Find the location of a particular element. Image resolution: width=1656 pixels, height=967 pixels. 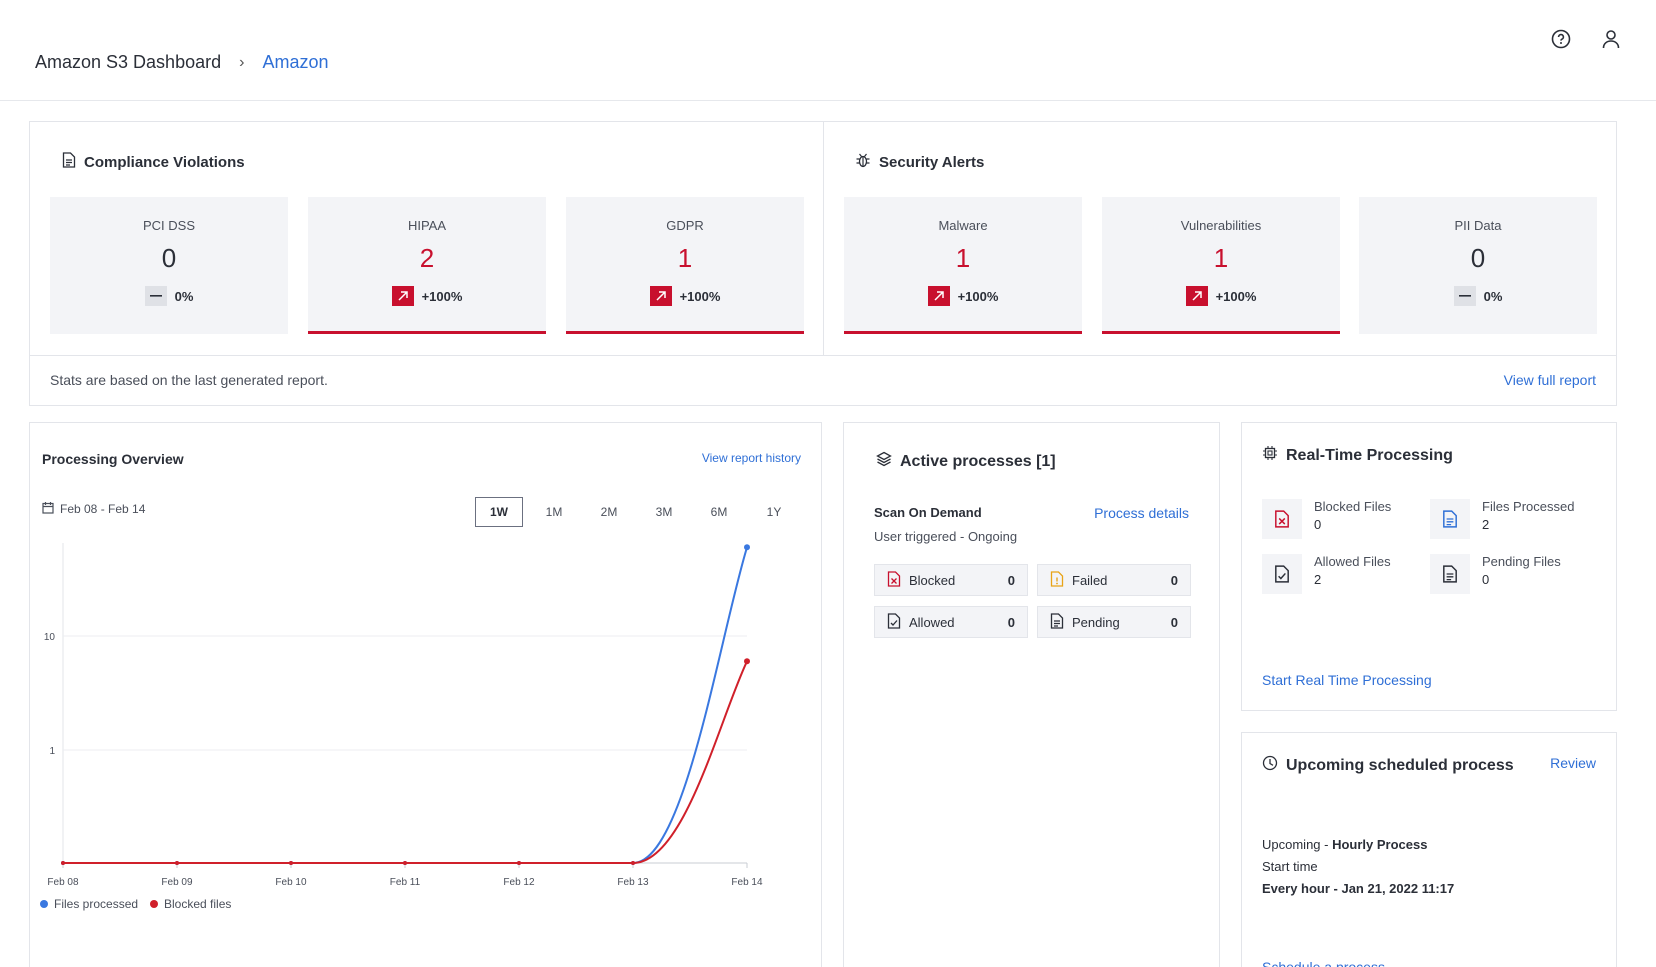

breadcrumb-root: Amazon S3 Dashboard is located at coordinates (128, 62).